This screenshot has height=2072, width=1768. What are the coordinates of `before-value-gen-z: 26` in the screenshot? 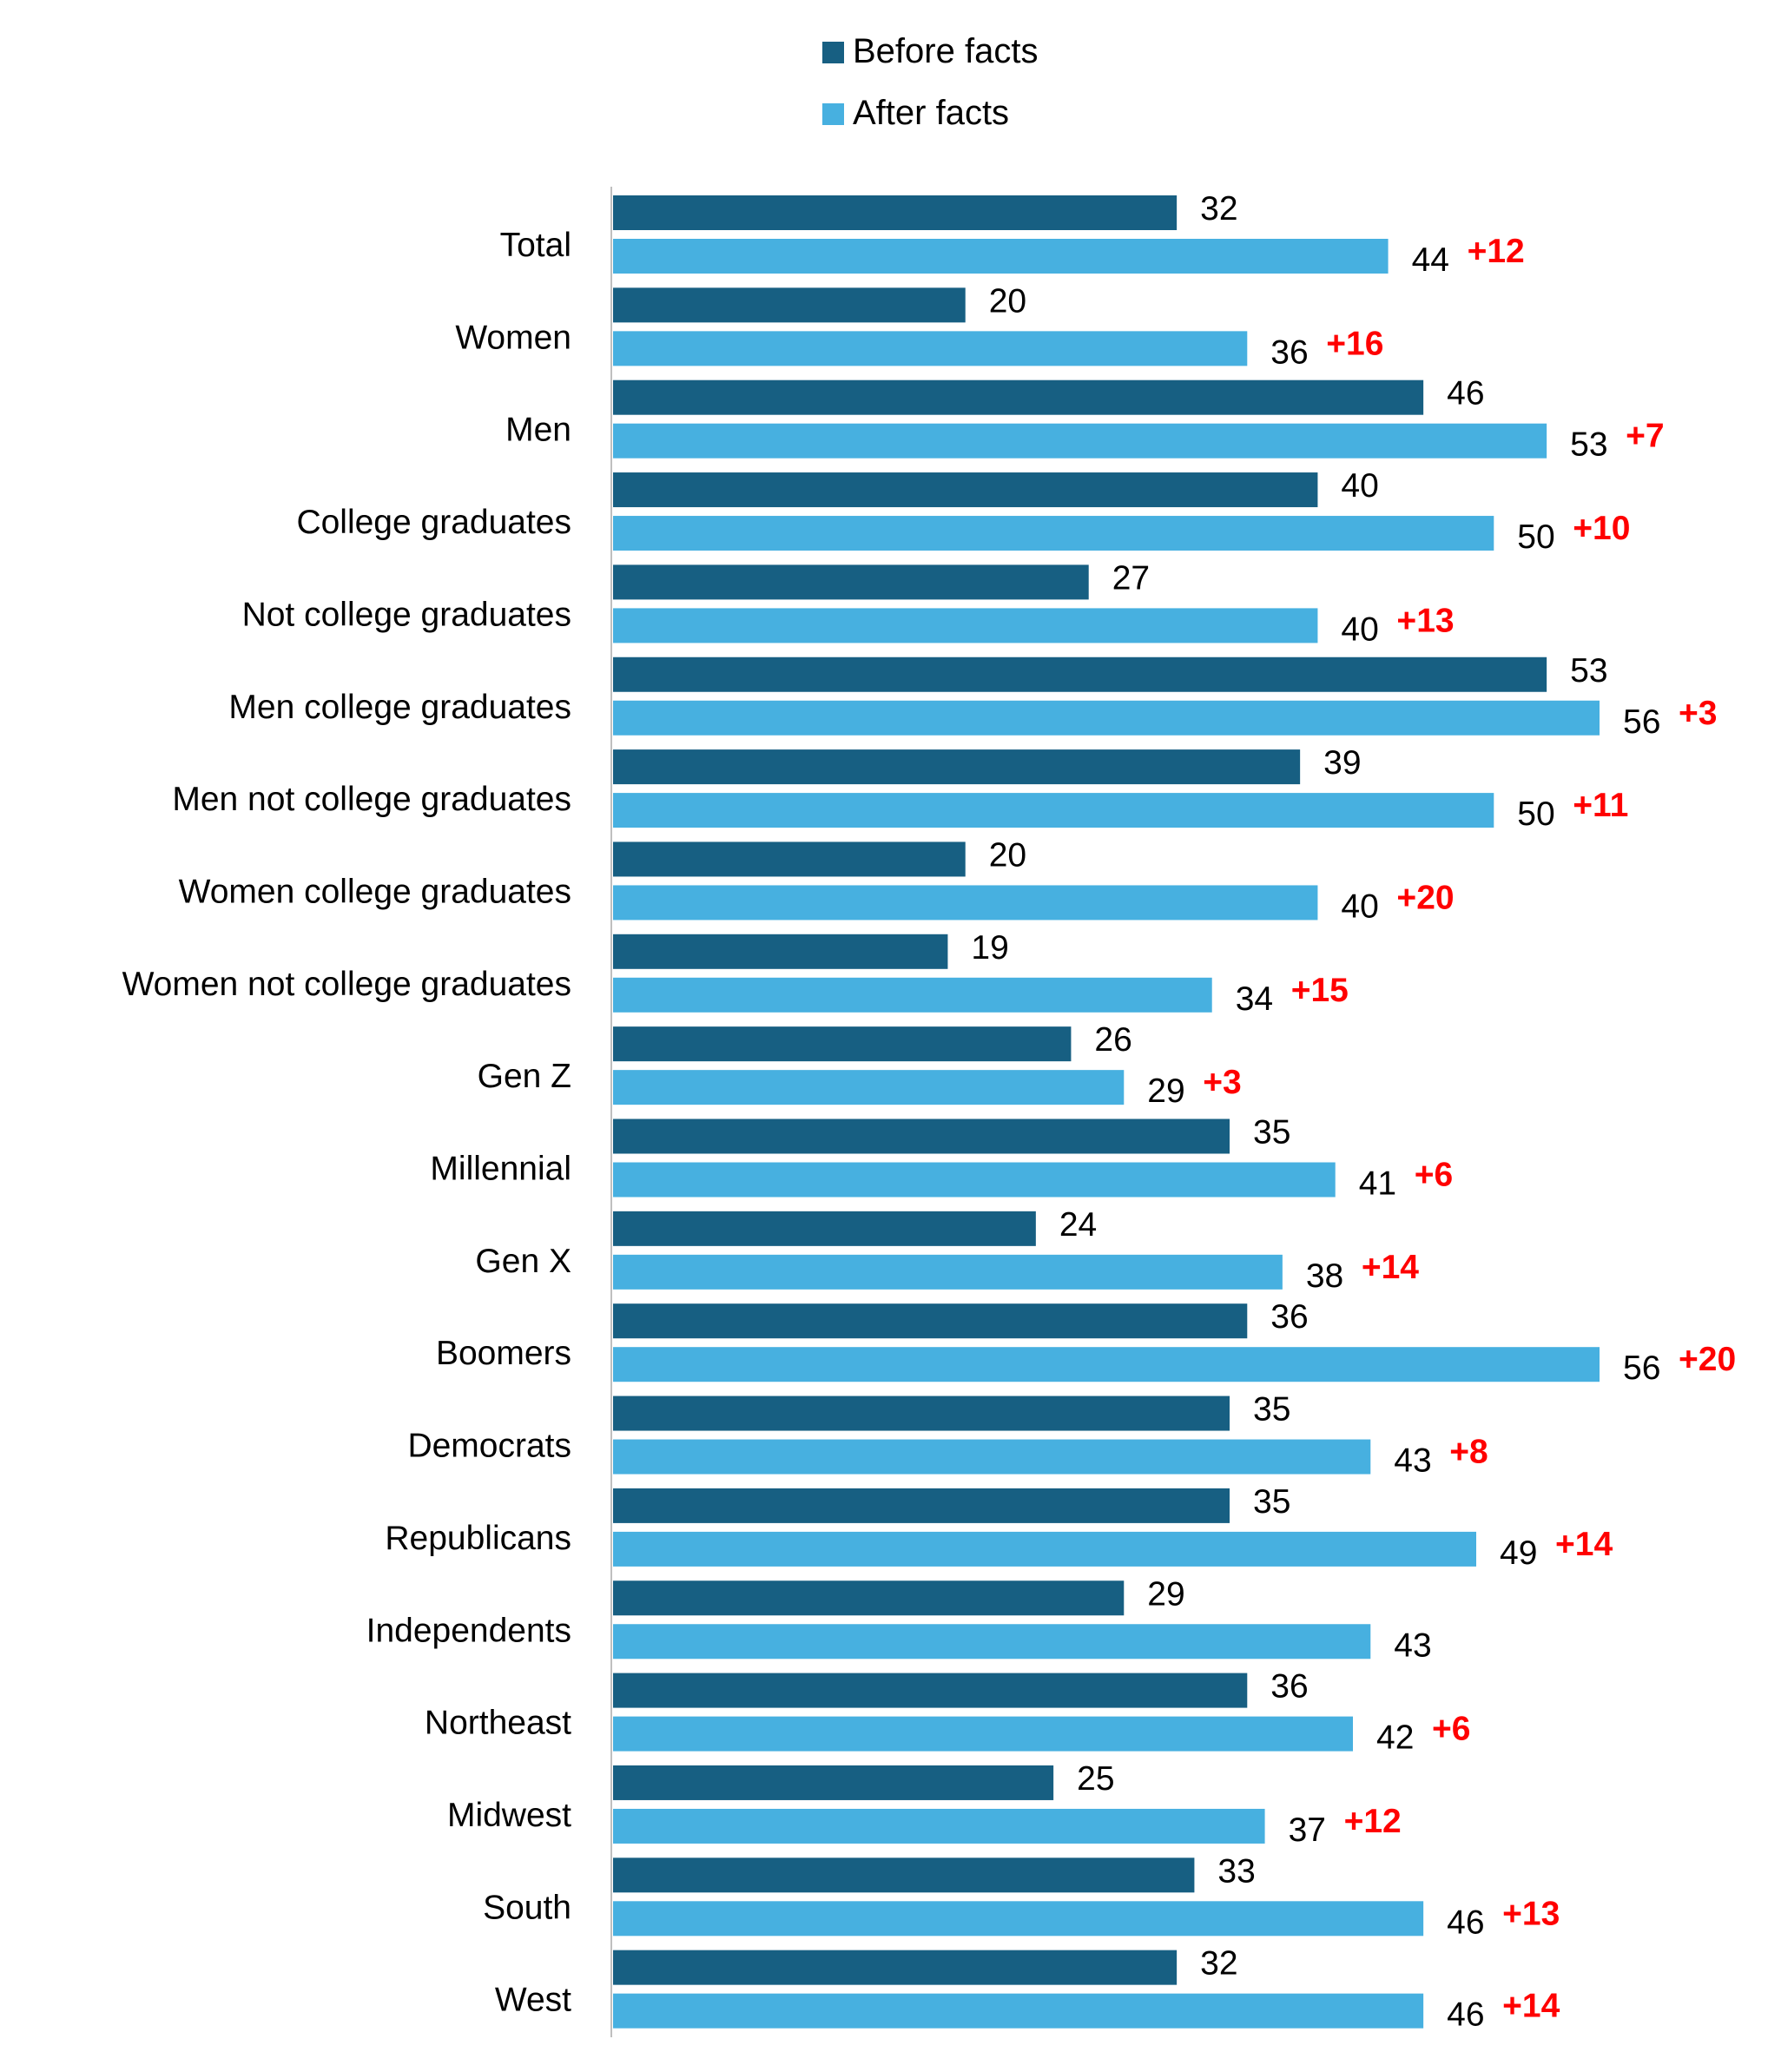 It's located at (1112, 1040).